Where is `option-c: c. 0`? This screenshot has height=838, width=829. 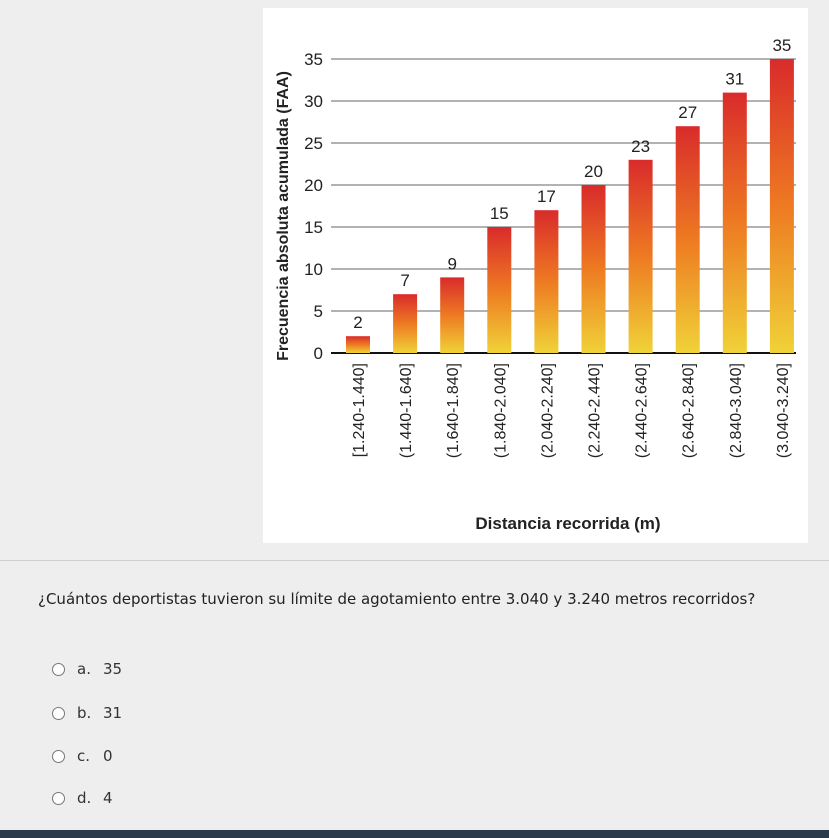 option-c: c. 0 is located at coordinates (82, 756).